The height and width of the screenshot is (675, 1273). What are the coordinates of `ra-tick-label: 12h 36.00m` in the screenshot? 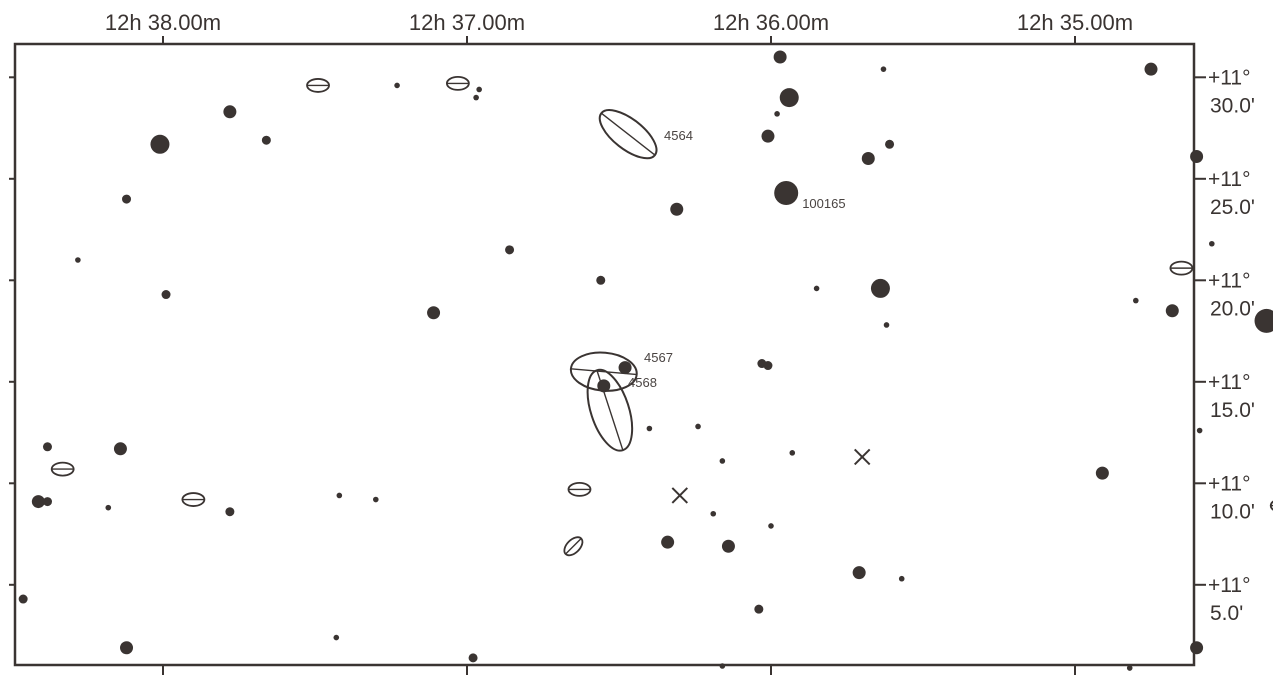 It's located at (771, 22).